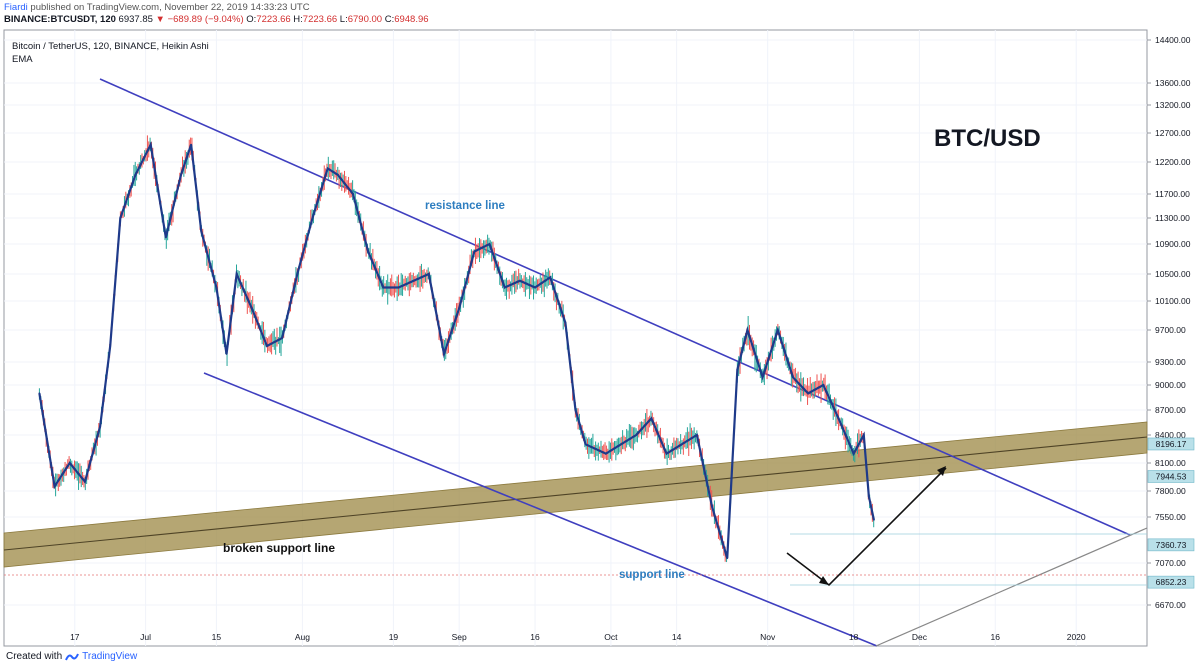 The width and height of the screenshot is (1200, 670). What do you see at coordinates (1170, 410) in the screenshot?
I see `y-tick-label: 8700.00` at bounding box center [1170, 410].